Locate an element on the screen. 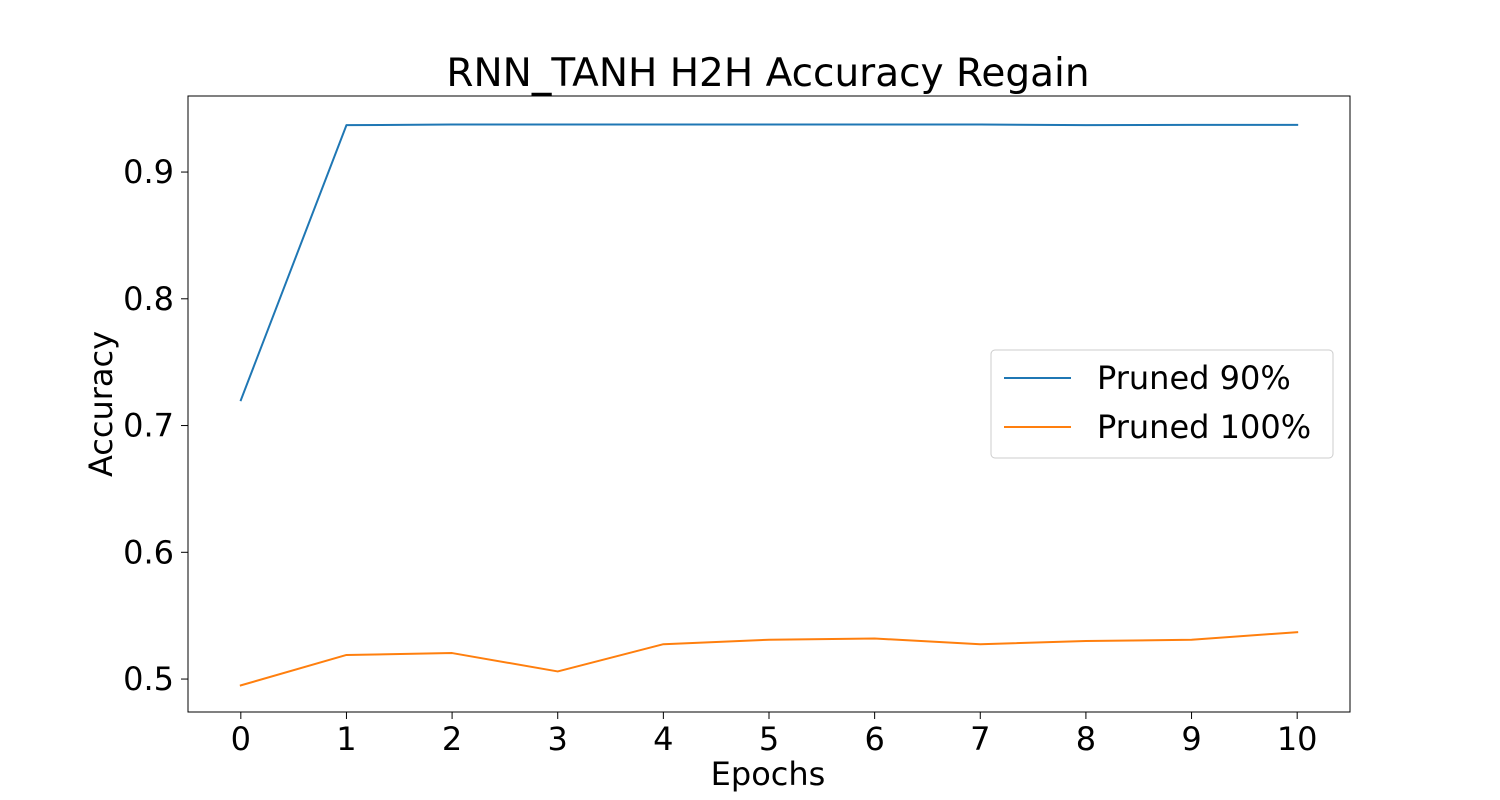  legend-label-2: Pruned 100% is located at coordinates (1204, 427).